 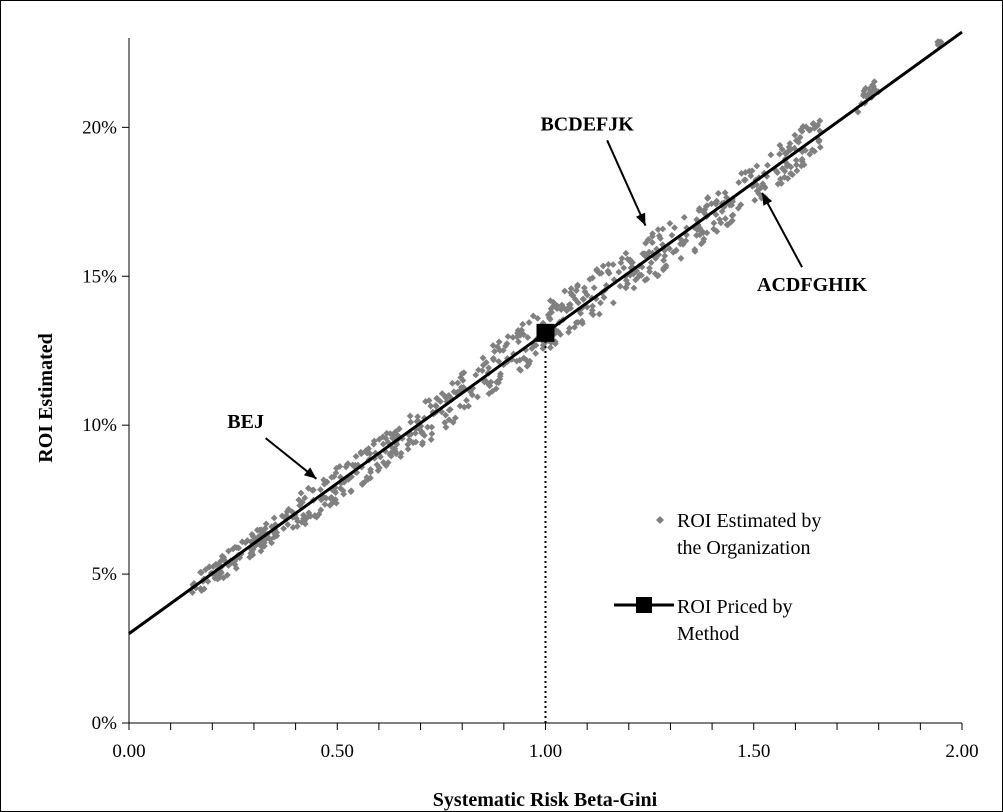 What do you see at coordinates (245, 422) in the screenshot?
I see `annotation-label-0: BEJ` at bounding box center [245, 422].